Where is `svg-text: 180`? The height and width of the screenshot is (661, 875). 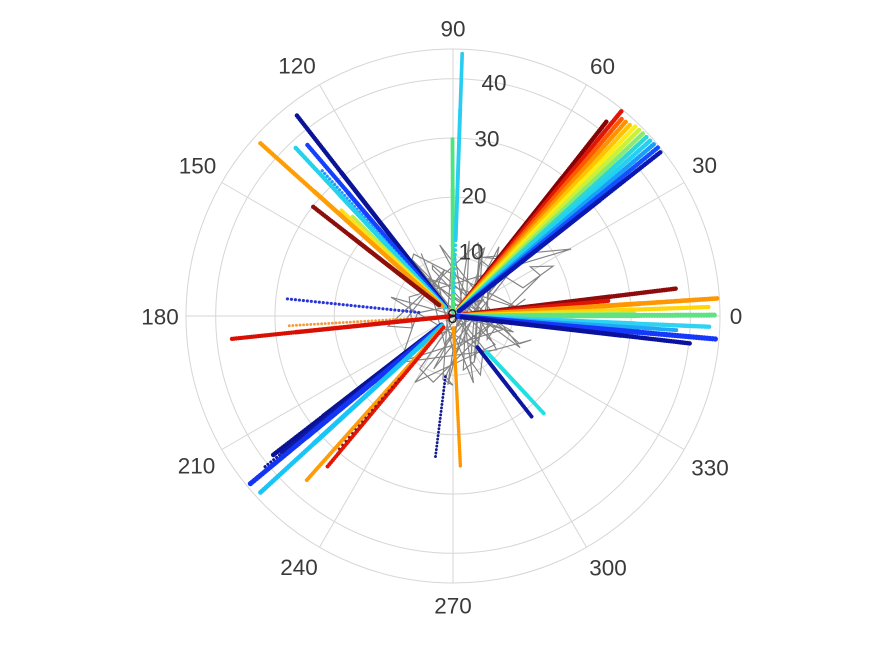
svg-text: 180 is located at coordinates (160, 317).